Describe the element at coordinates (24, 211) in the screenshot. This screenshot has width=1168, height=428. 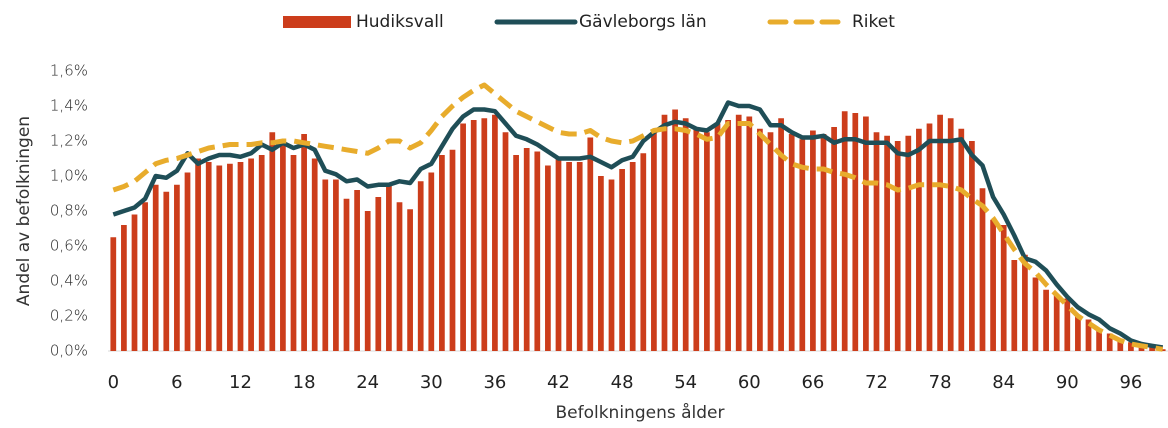
I see `y-axis-label: Andel av befolkningen` at that location.